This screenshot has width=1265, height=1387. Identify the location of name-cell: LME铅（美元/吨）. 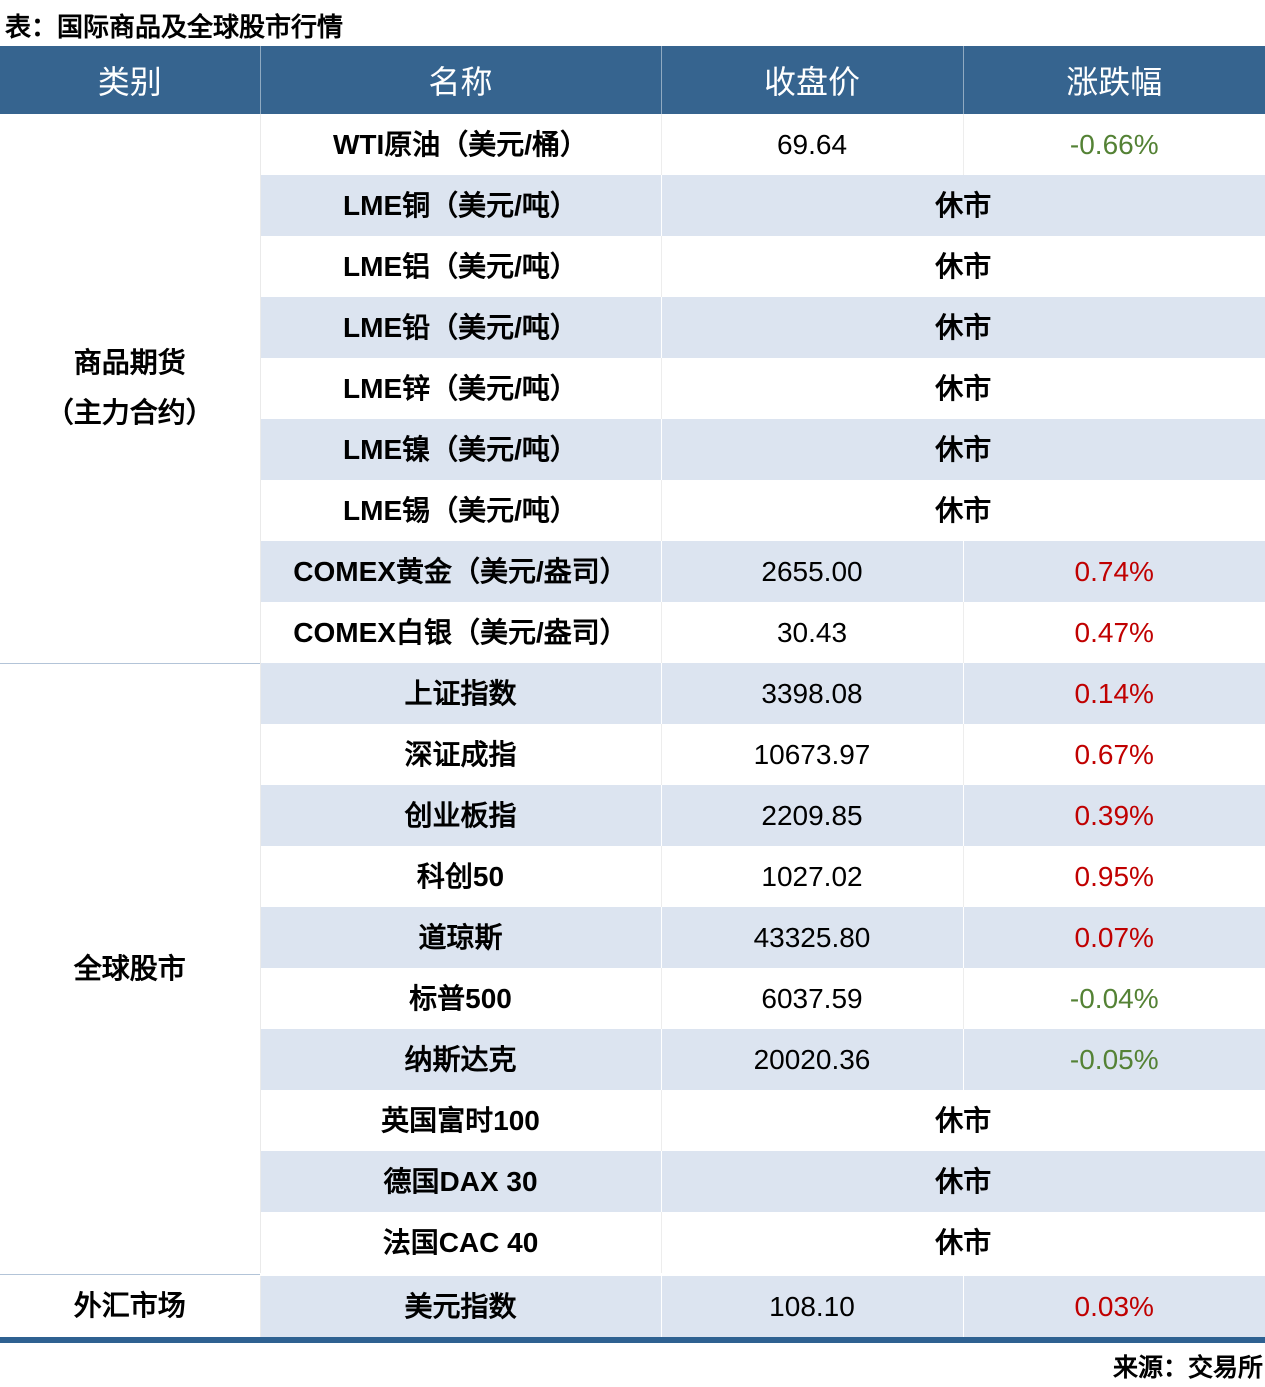
(461, 327).